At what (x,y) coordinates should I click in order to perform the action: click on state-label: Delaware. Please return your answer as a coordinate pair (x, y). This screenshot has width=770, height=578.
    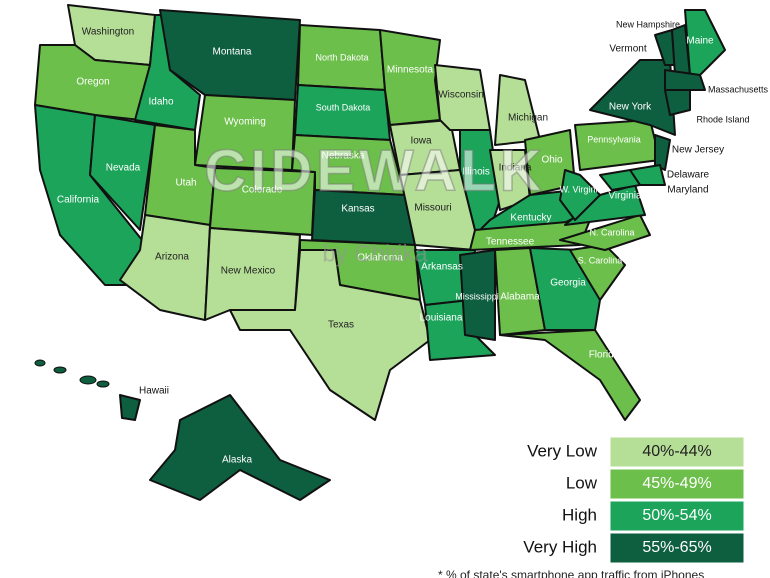
    Looking at the image, I should click on (688, 175).